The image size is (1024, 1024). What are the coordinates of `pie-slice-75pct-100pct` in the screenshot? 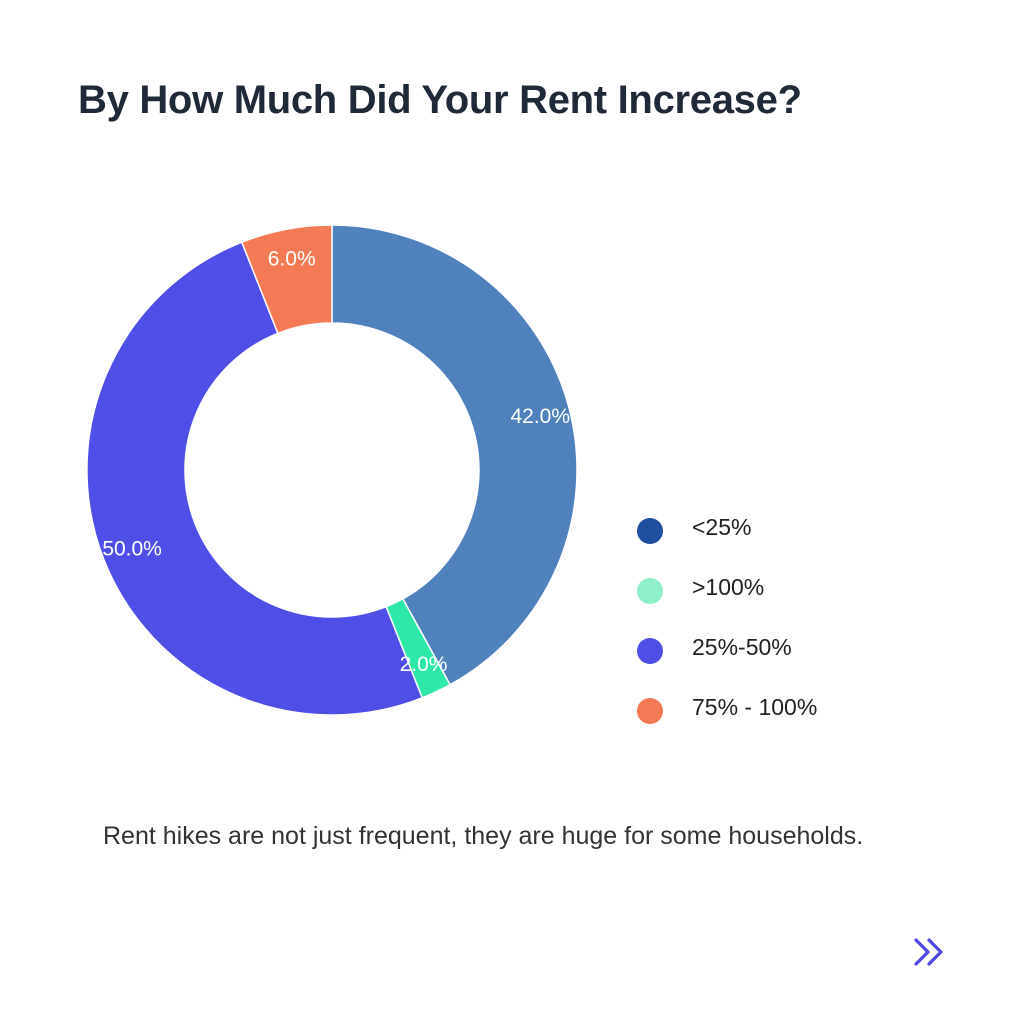 It's located at (286, 279).